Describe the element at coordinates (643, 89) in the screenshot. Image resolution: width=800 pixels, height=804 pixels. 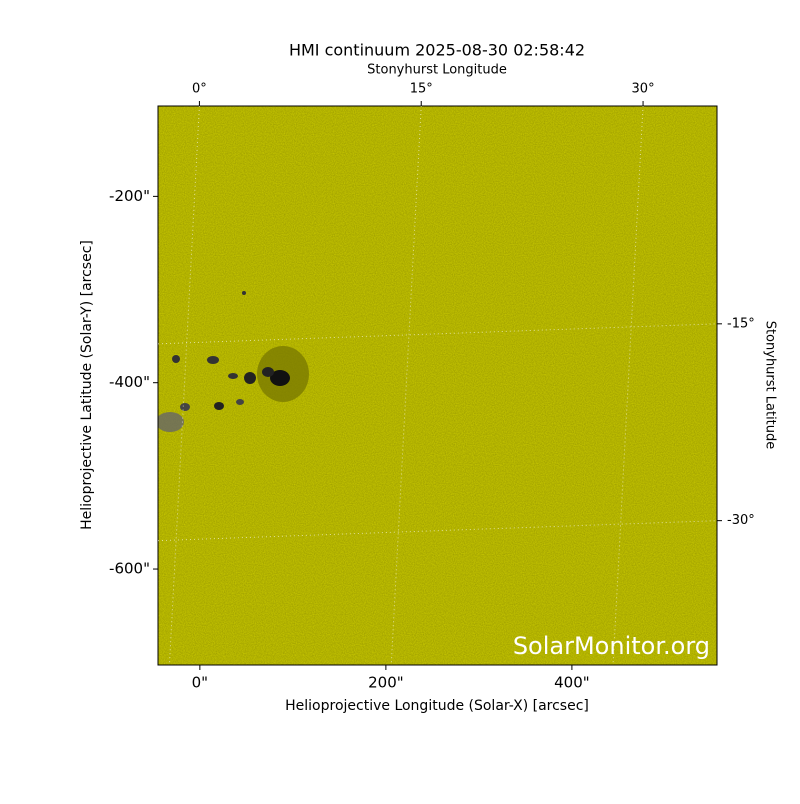
I see `x2-tick-label: 30°` at that location.